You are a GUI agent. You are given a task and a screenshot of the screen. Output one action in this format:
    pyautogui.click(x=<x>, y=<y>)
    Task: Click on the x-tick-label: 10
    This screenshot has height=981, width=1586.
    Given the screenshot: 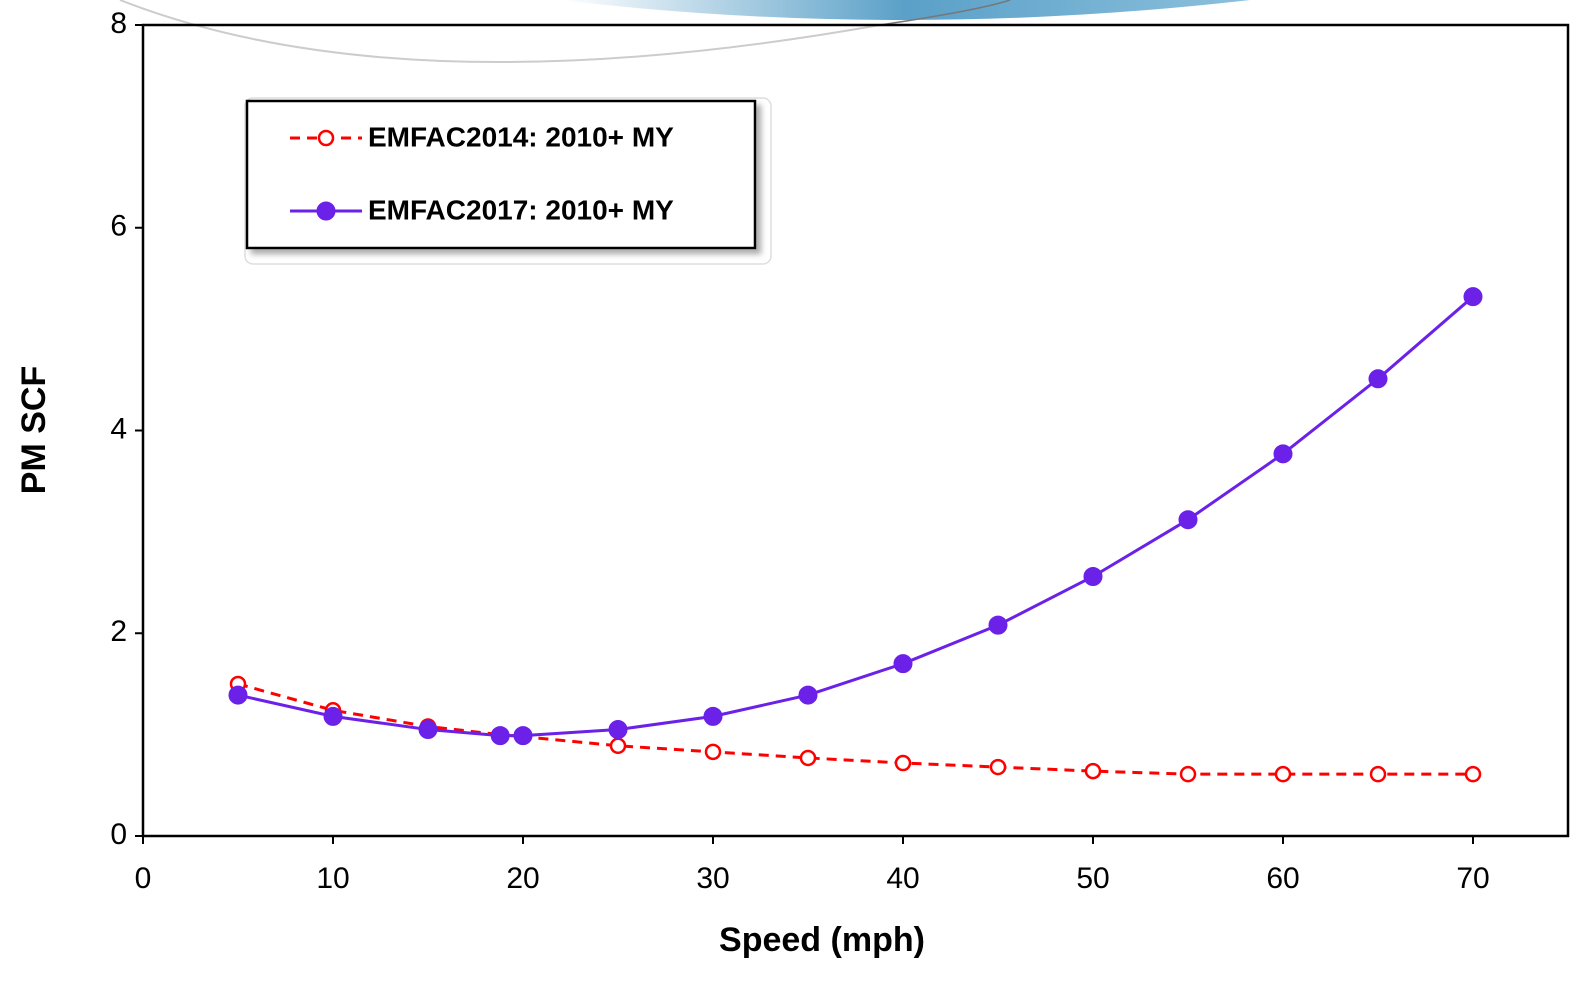 What is the action you would take?
    pyautogui.click(x=332, y=878)
    